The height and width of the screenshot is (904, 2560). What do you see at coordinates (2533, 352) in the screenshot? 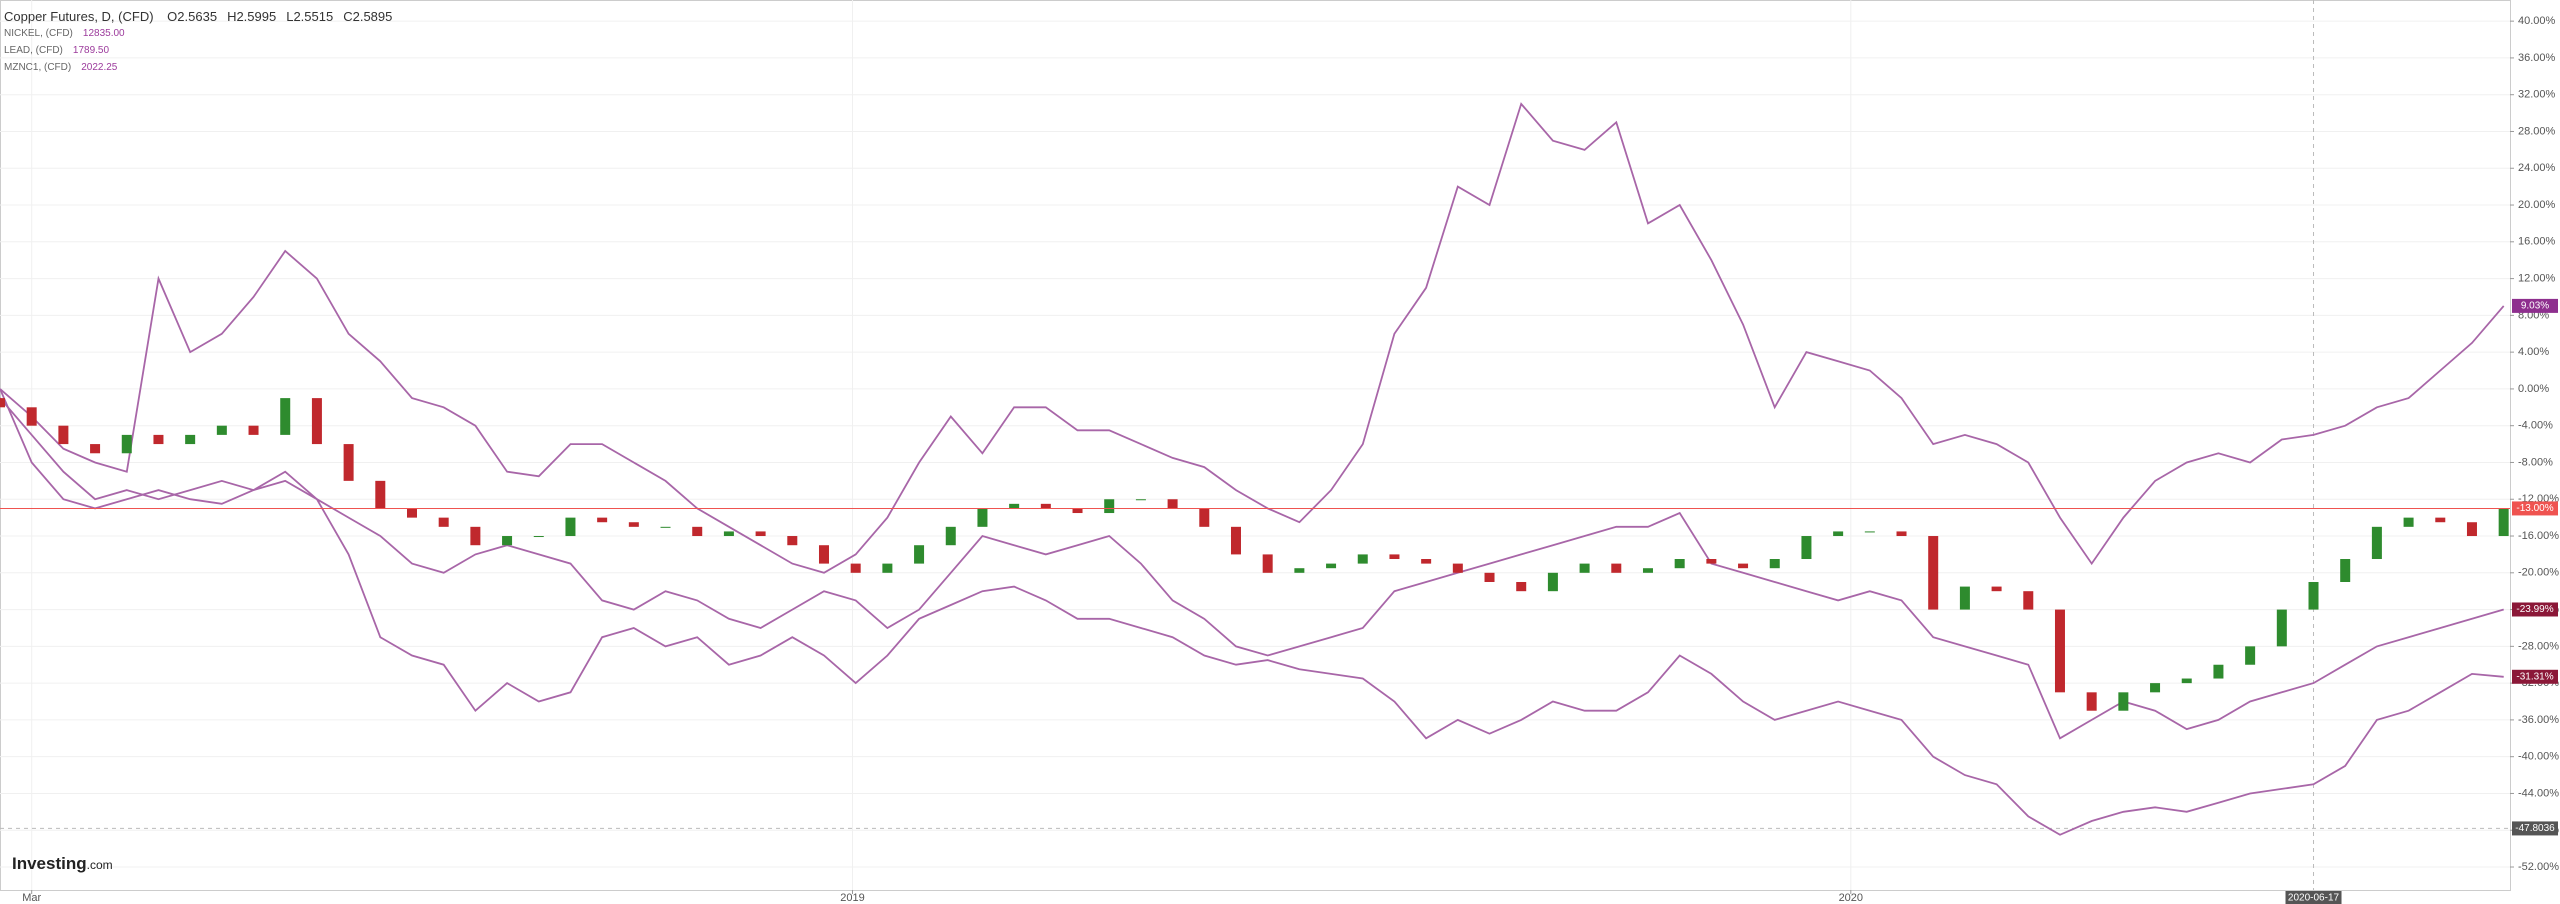
I see `y-tick-label: 4.00%` at bounding box center [2533, 352].